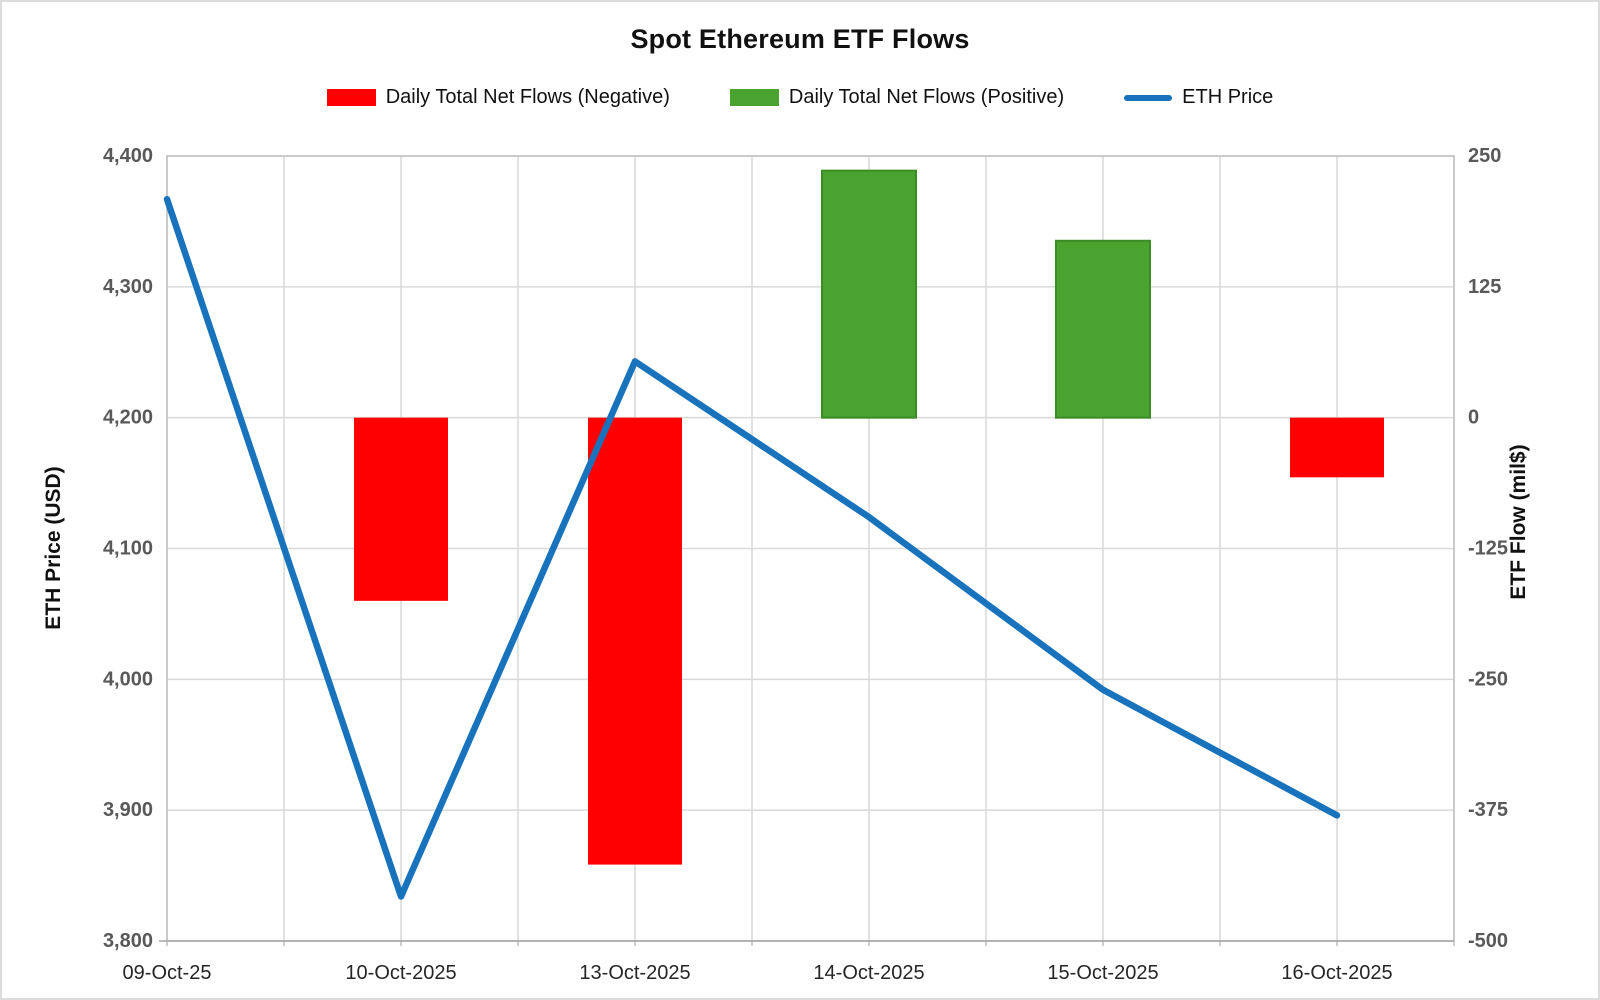 This screenshot has height=1000, width=1600. I want to click on x-axis-tick-label: 13-Oct-2025, so click(634, 973).